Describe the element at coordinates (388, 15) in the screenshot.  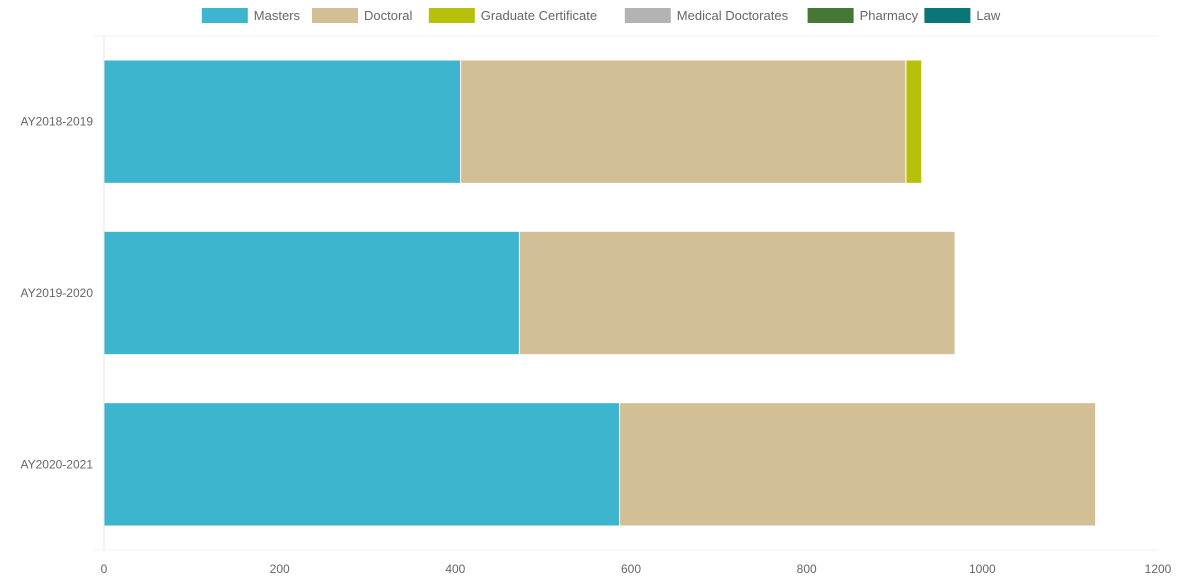
I see `legend-label: Doctoral` at that location.